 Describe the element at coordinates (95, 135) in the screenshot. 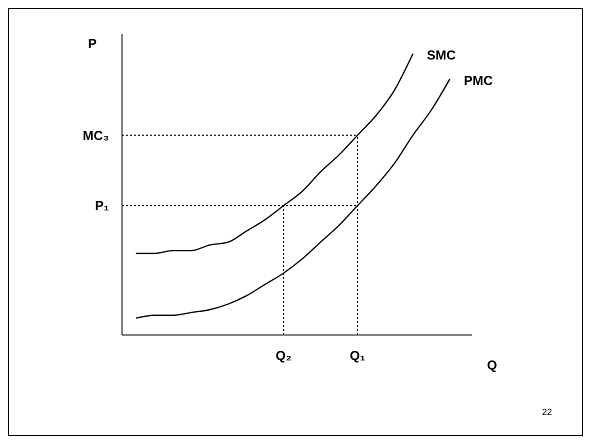

I see `ref-line-label: MC₃` at that location.